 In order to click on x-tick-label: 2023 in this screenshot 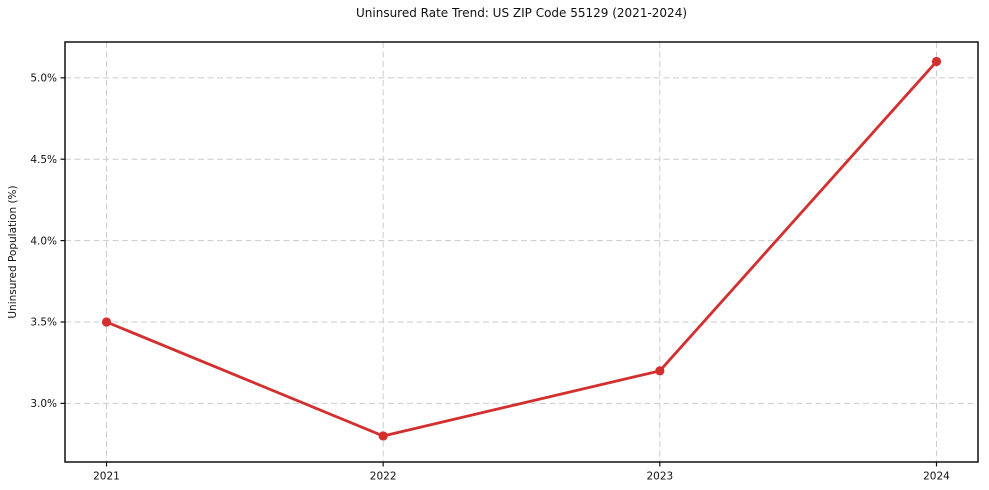, I will do `click(659, 477)`.